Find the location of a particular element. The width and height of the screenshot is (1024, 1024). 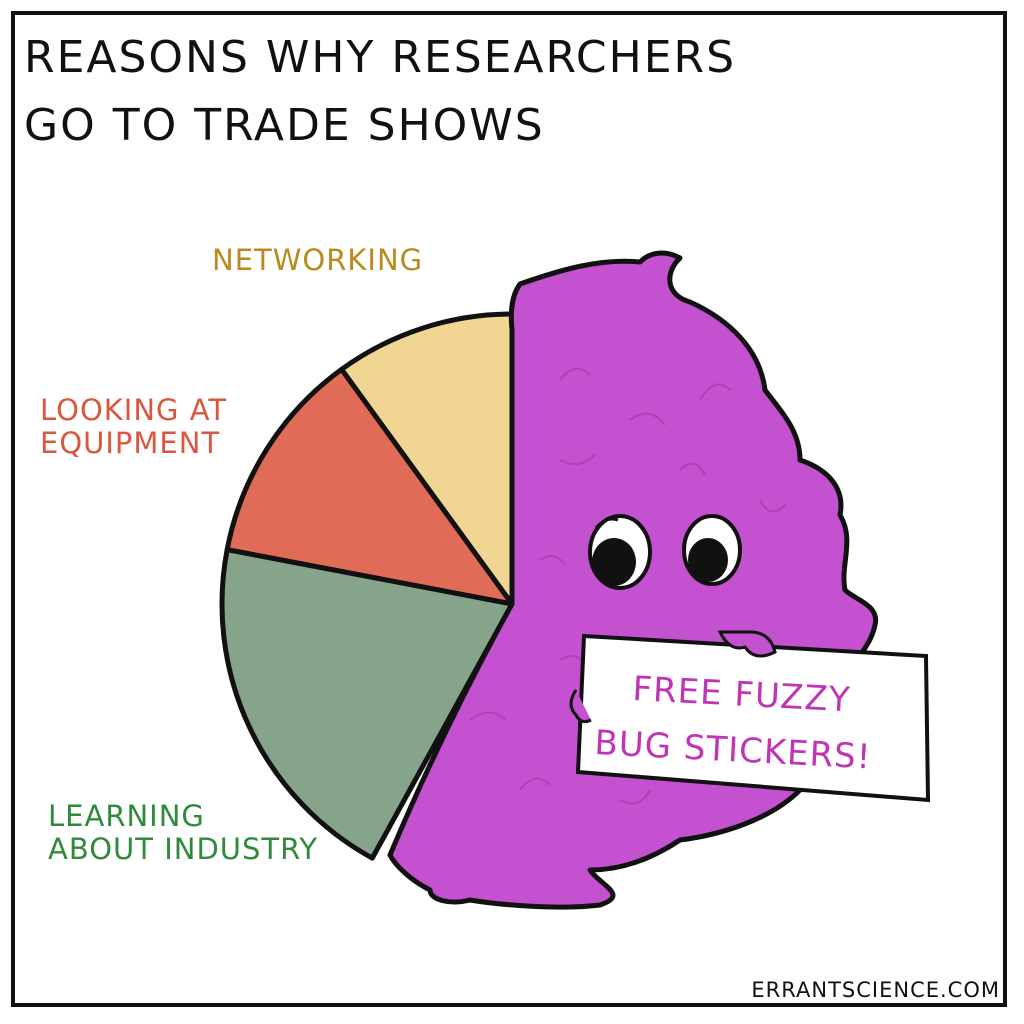

label-networking: Networking is located at coordinates (318, 260).